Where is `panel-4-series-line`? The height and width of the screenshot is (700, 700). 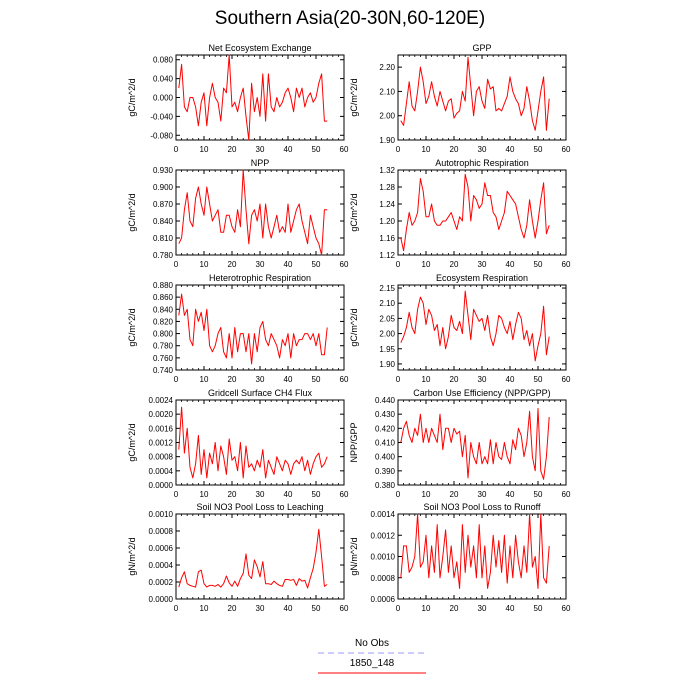
panel-4-series-line is located at coordinates (475, 212).